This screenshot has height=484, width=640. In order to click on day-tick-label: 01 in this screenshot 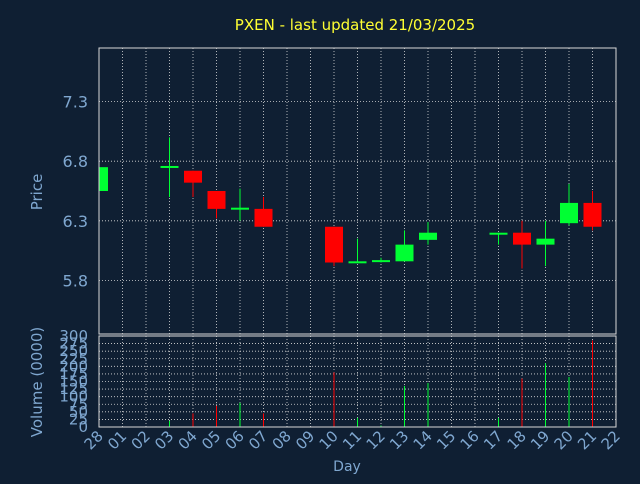, I will do `click(117, 440)`.